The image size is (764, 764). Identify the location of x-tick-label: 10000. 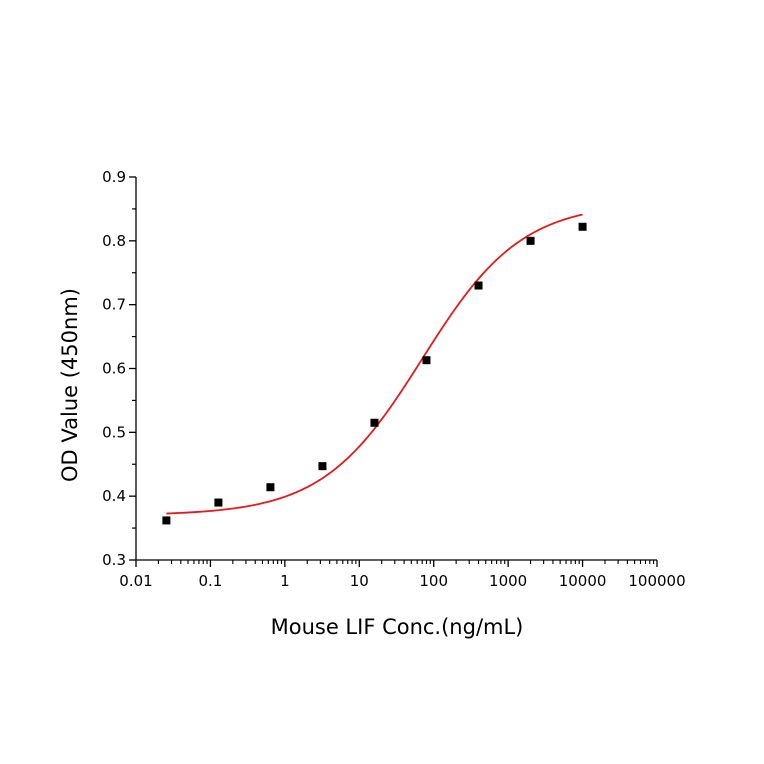
(583, 581).